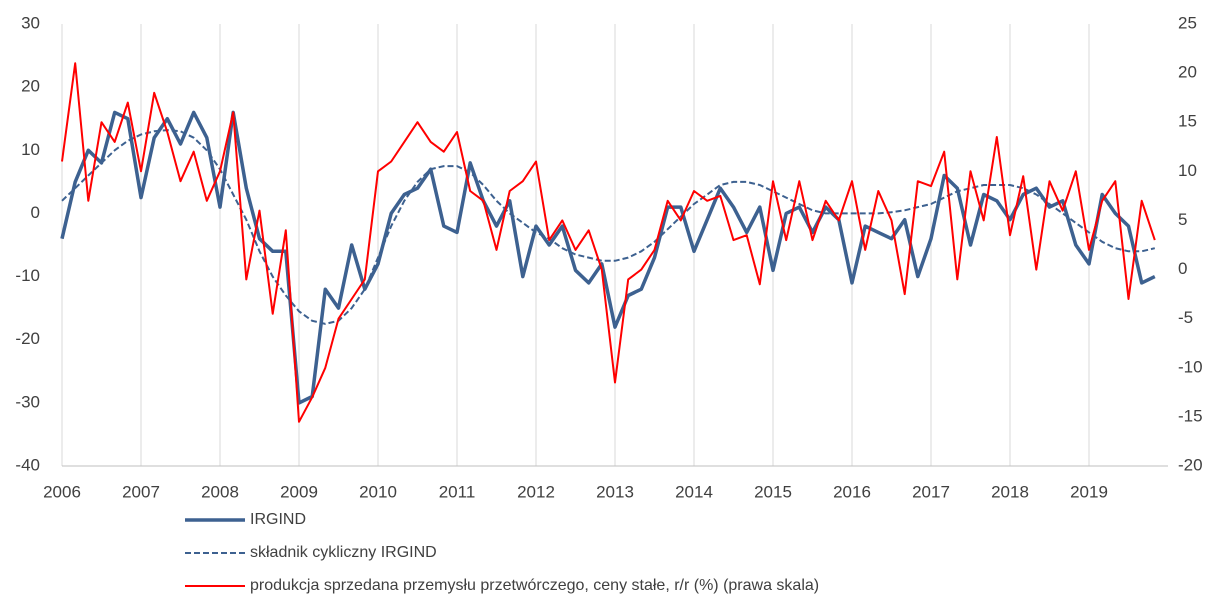 Image resolution: width=1210 pixels, height=599 pixels. I want to click on y2-tick-label: 25, so click(1187, 22).